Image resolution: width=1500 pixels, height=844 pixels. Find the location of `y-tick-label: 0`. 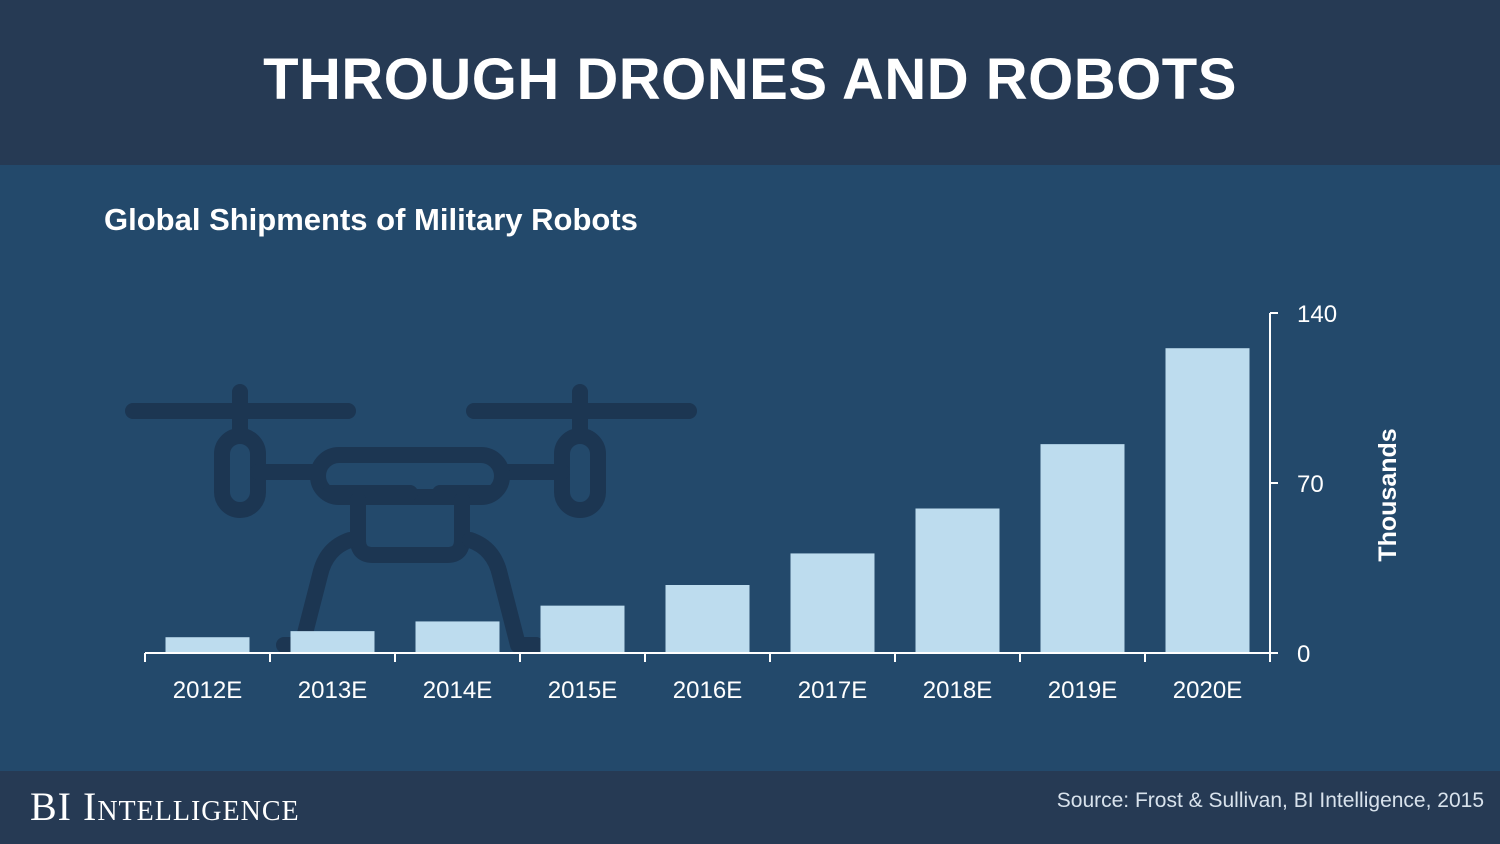

y-tick-label: 0 is located at coordinates (1303, 654).